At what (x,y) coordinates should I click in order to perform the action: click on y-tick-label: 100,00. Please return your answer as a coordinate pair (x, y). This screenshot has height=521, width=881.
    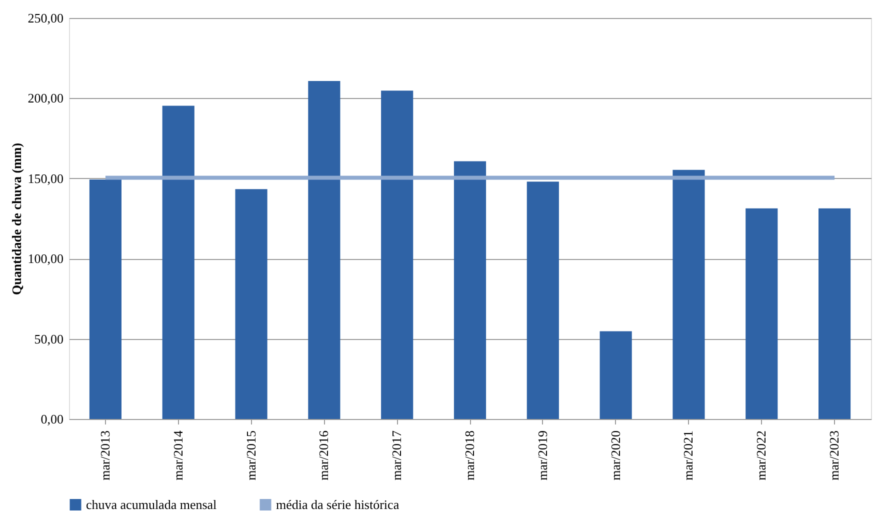
    Looking at the image, I should click on (46, 258).